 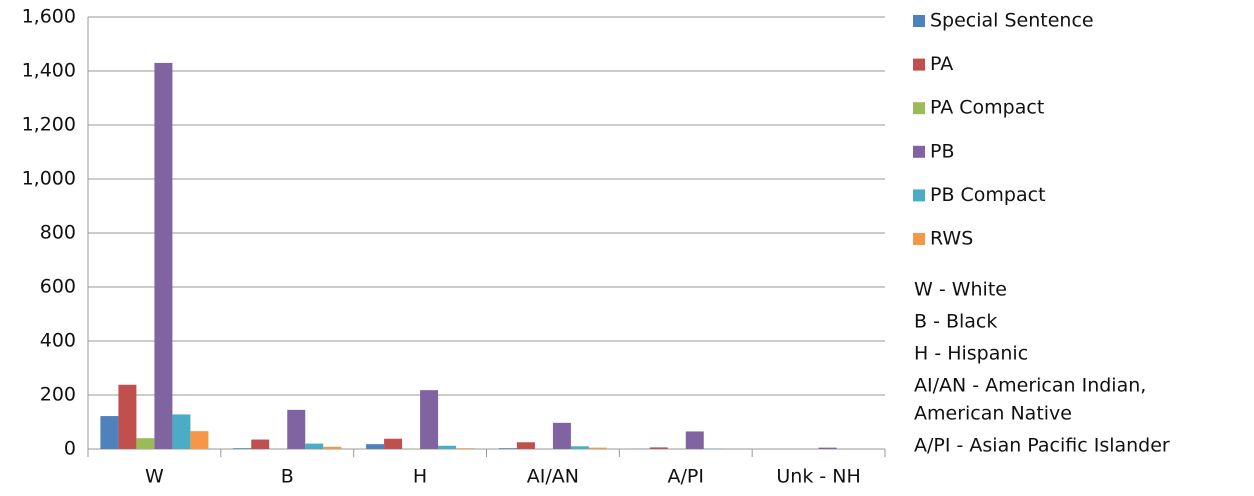 I want to click on y-tick-label: 1,200, so click(x=49, y=125).